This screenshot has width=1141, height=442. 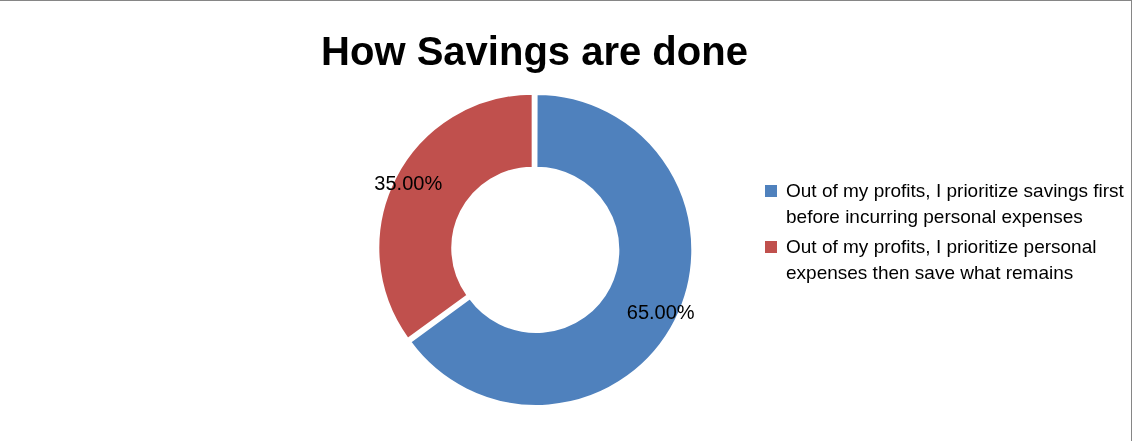 What do you see at coordinates (534, 51) in the screenshot?
I see `chart-title: How Savings are done` at bounding box center [534, 51].